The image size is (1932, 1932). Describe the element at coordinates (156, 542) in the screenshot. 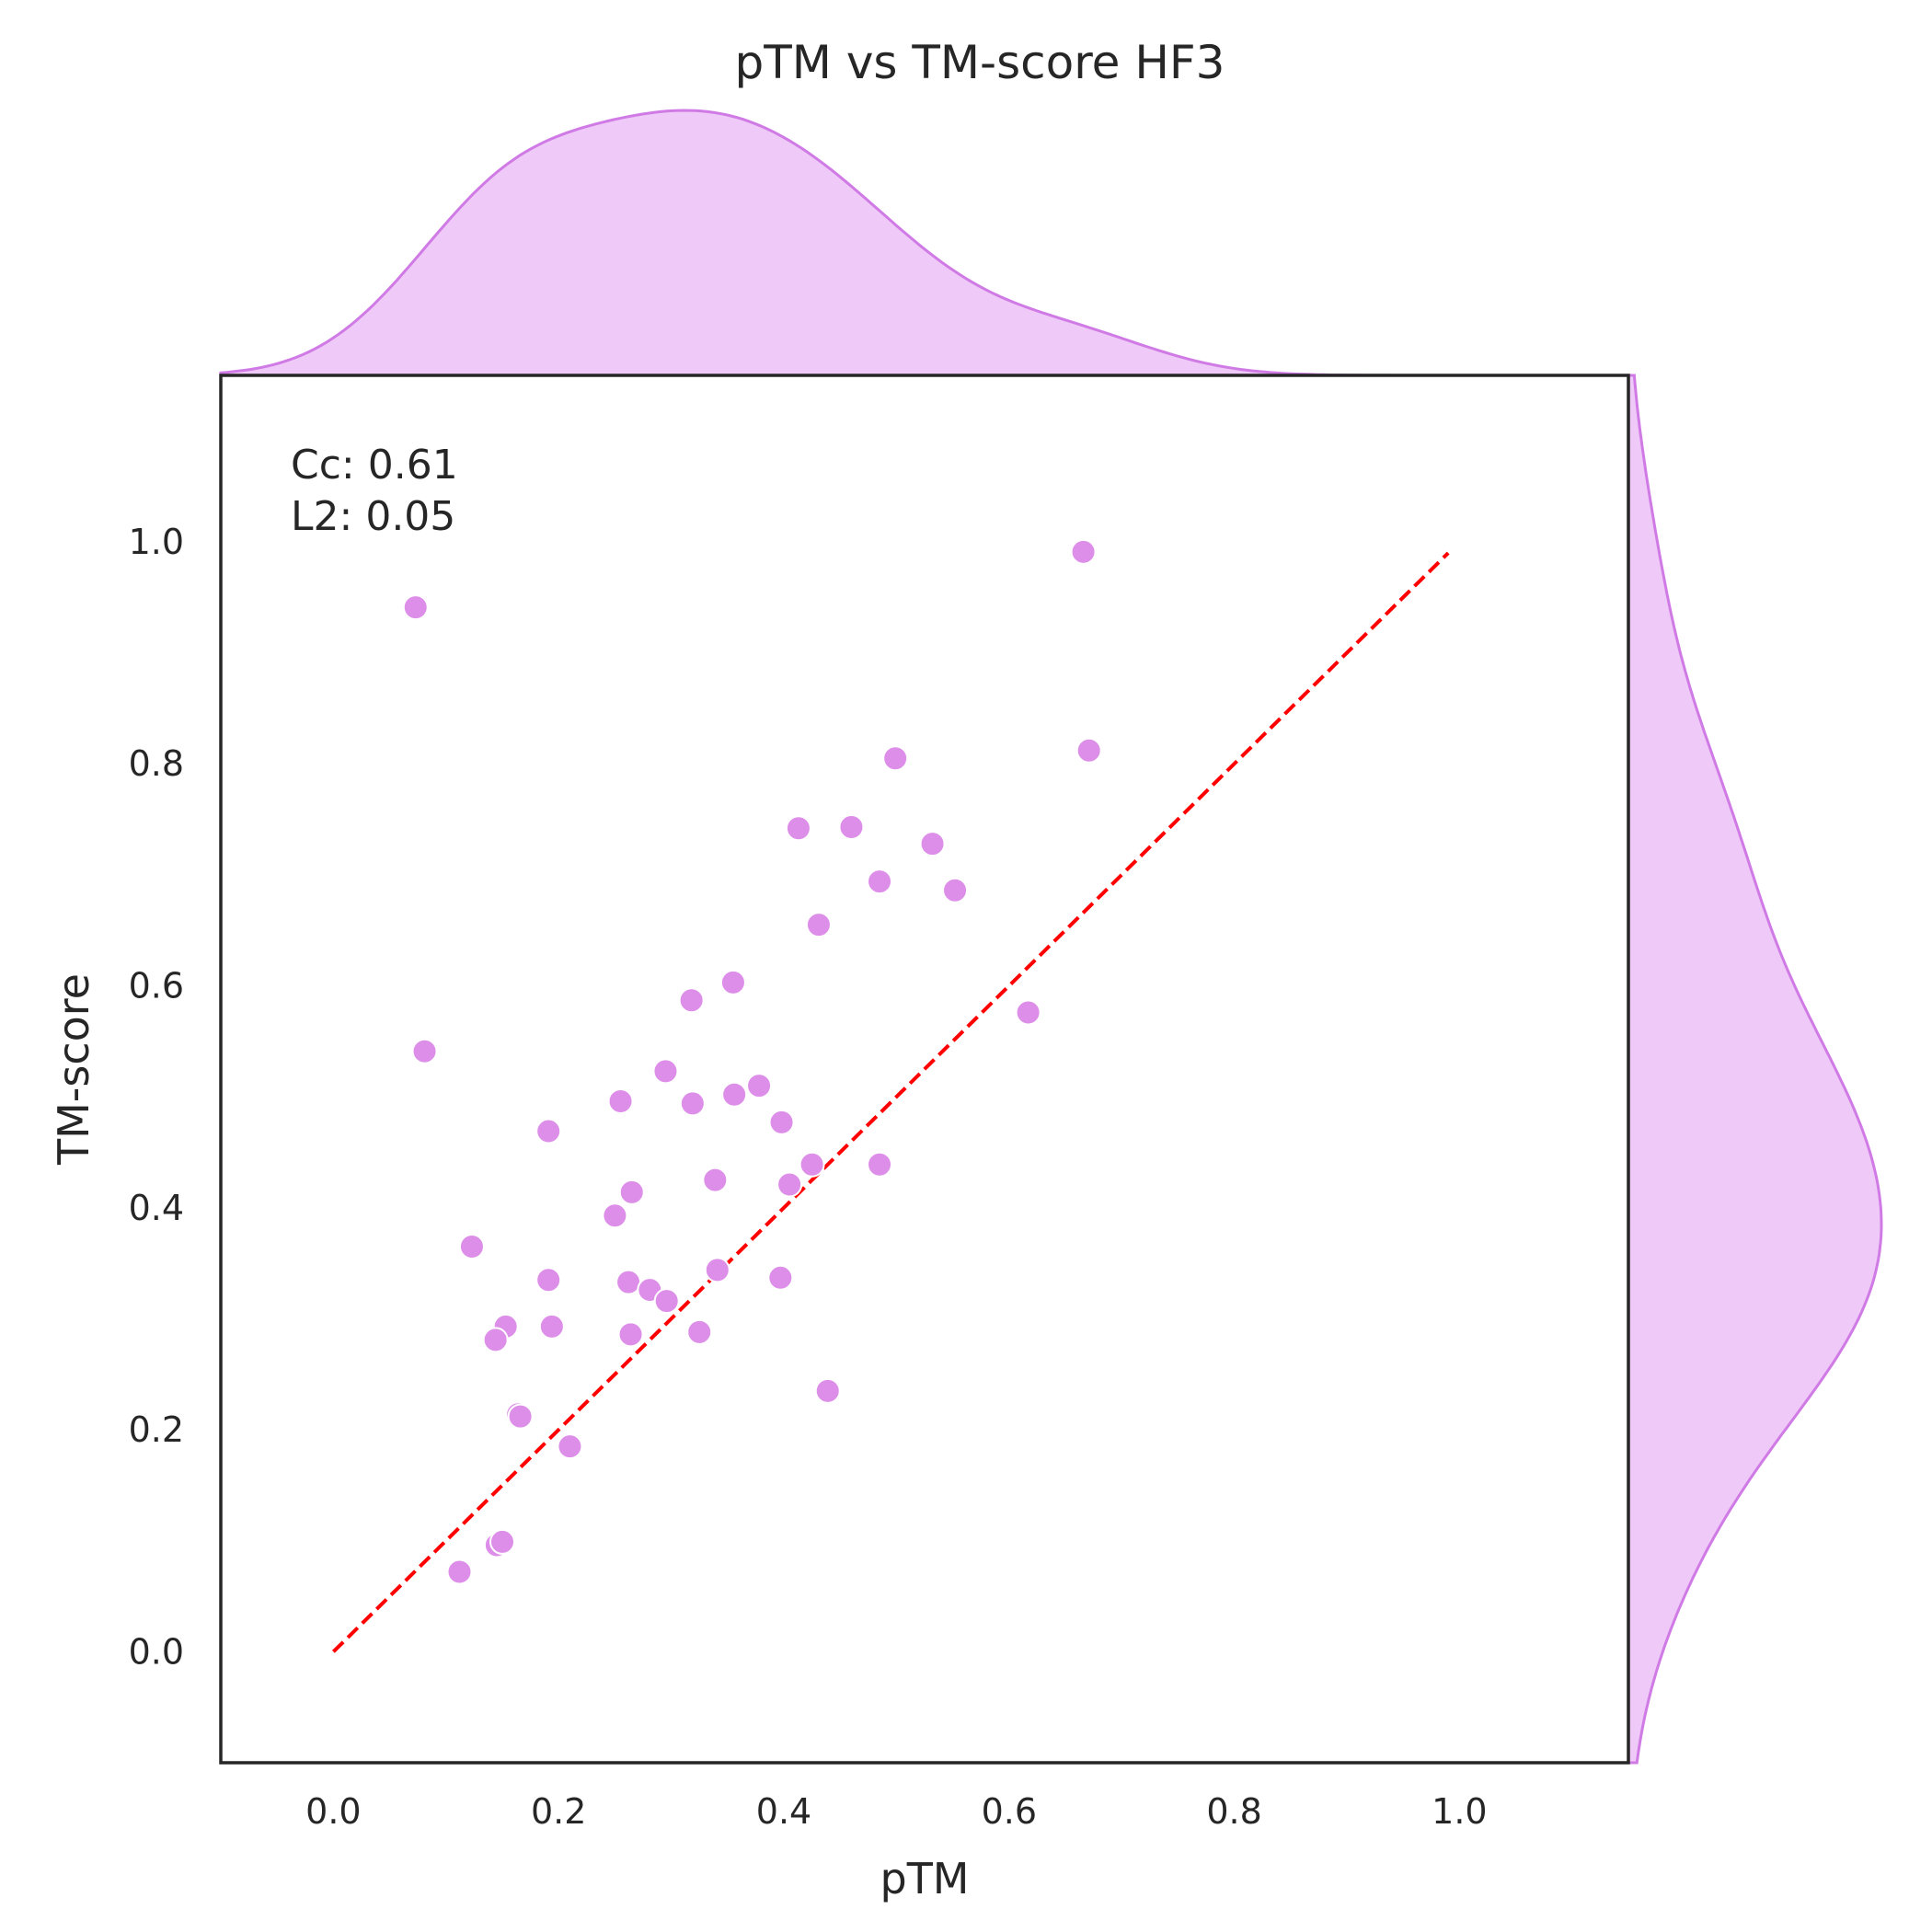

I see `y-tick-label: 1.0` at that location.